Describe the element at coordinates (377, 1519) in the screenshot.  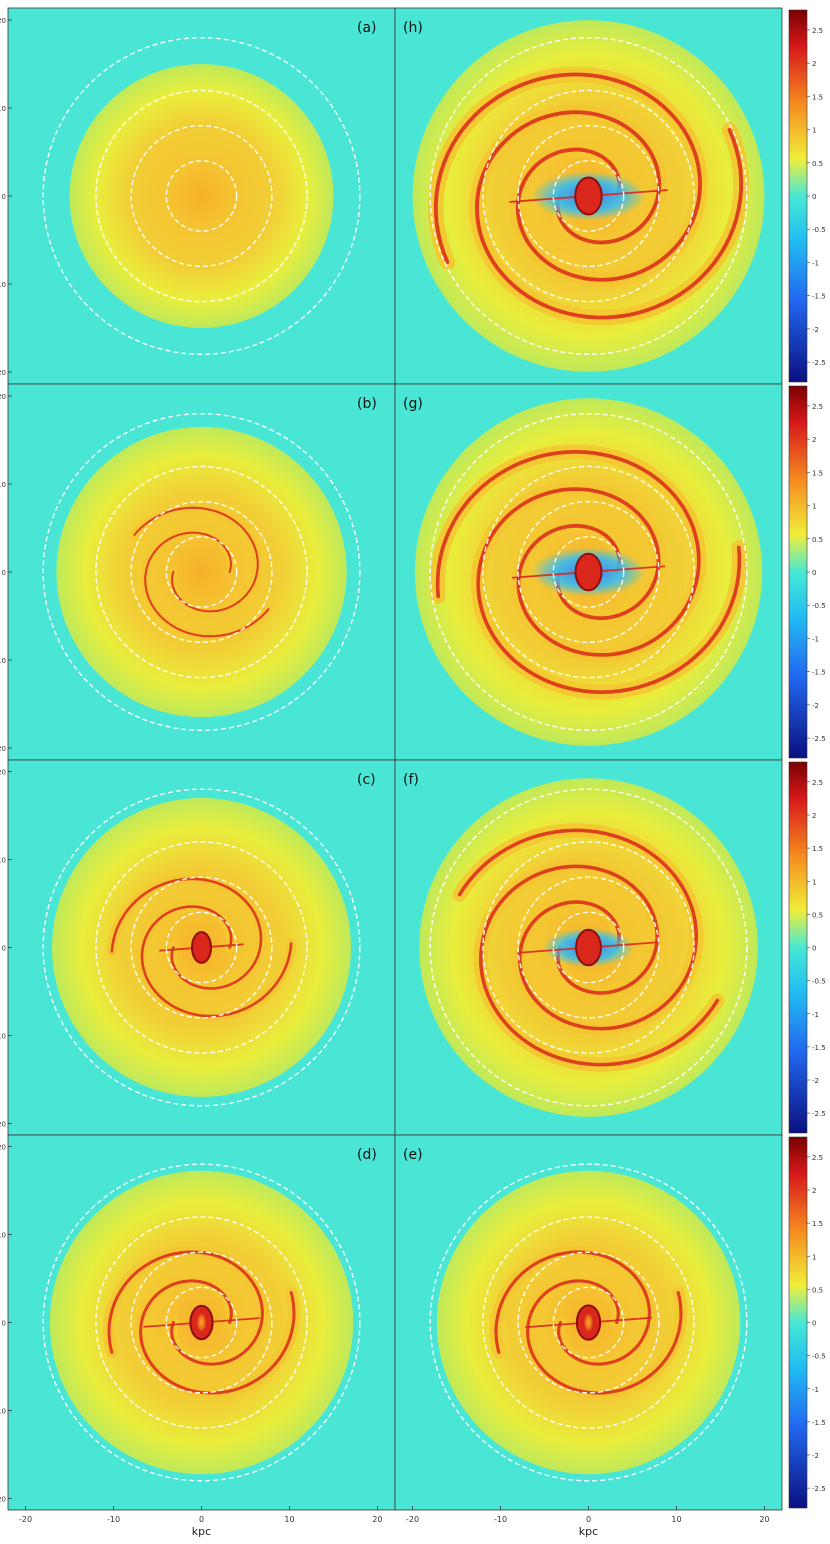
I see `x-tick-label: 20` at that location.